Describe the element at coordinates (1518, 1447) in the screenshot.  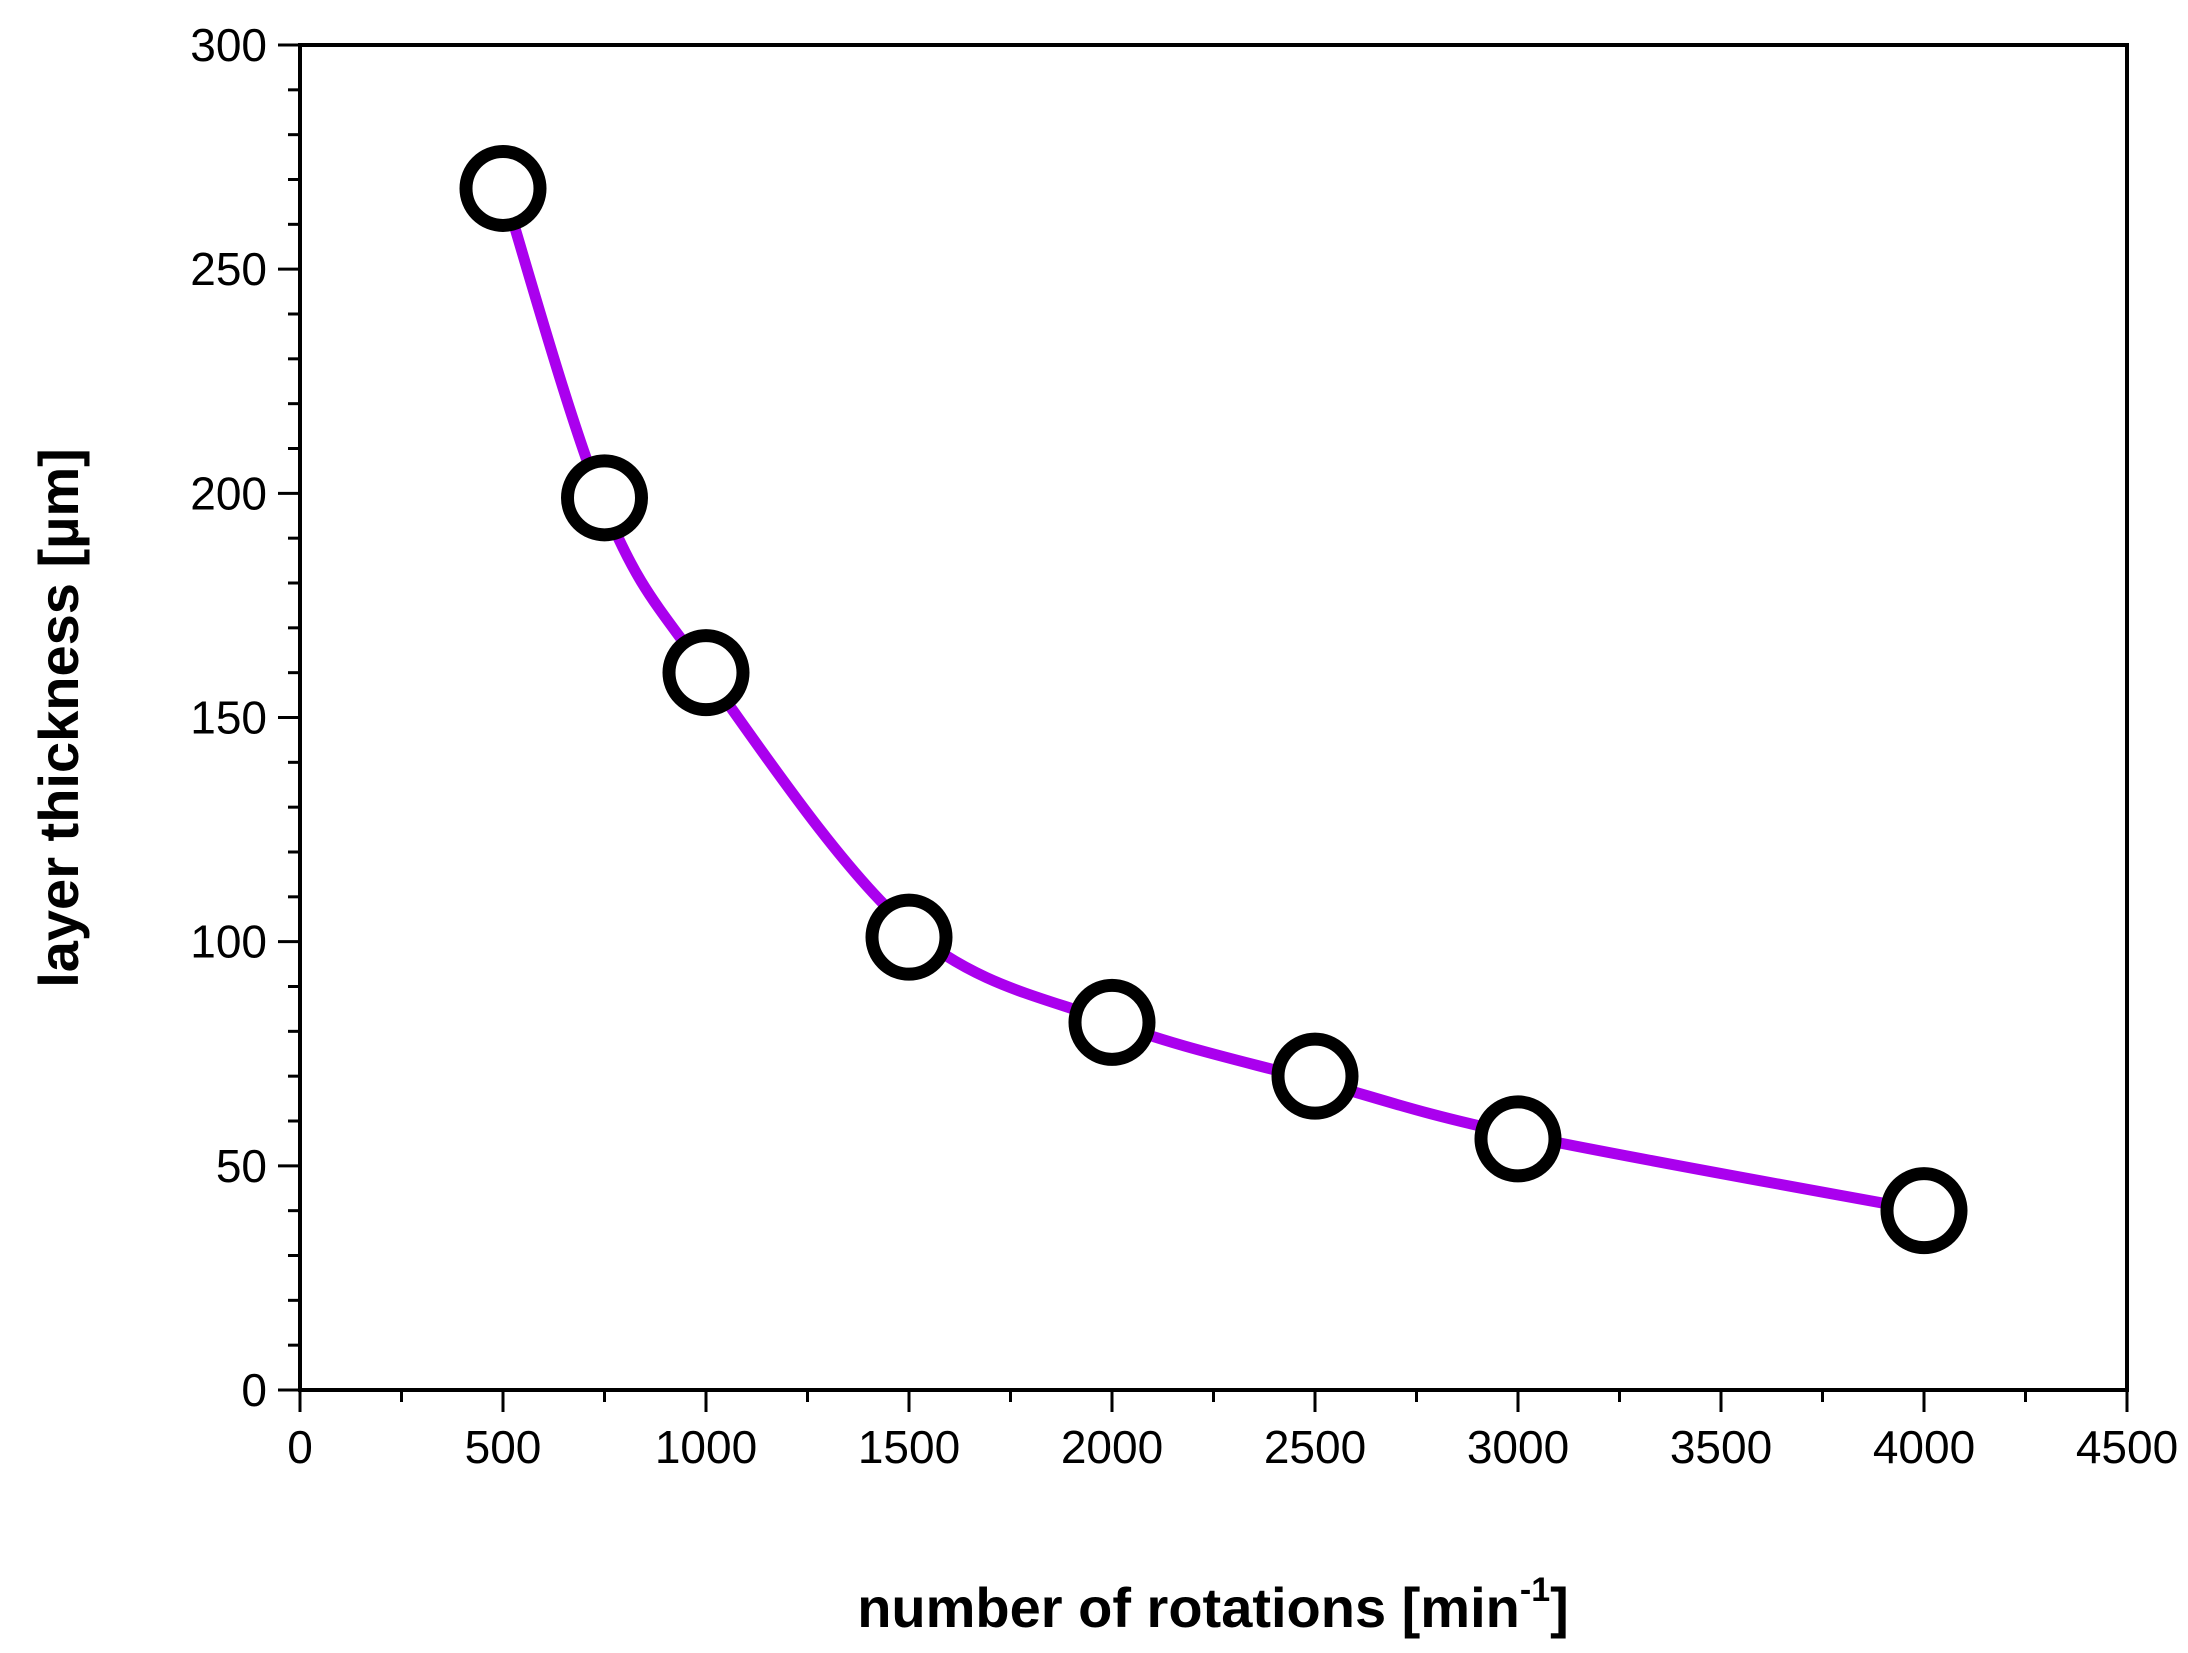
I see `x-tick-label: 3000` at that location.